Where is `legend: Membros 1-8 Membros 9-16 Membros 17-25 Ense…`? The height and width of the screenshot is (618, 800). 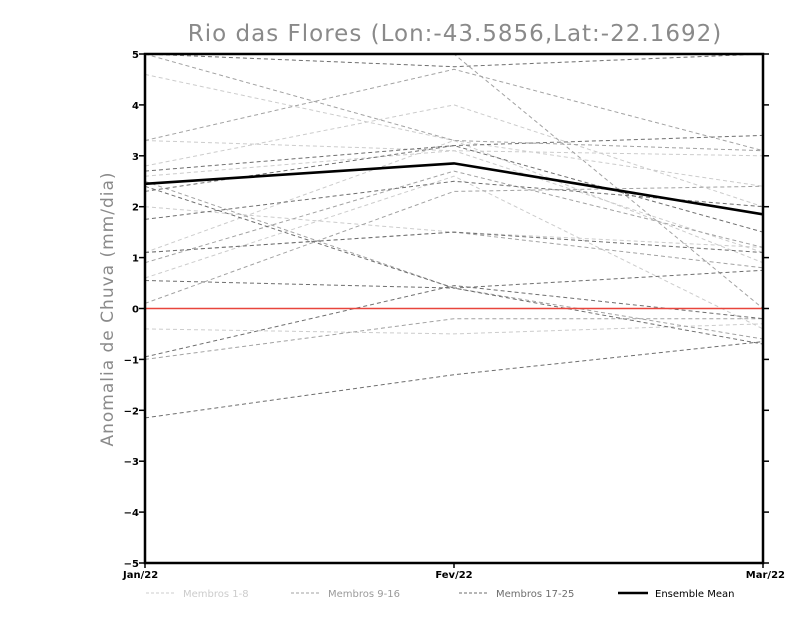 legend: Membros 1-8 Membros 9-16 Membros 17-25 Ense… is located at coordinates (440, 594).